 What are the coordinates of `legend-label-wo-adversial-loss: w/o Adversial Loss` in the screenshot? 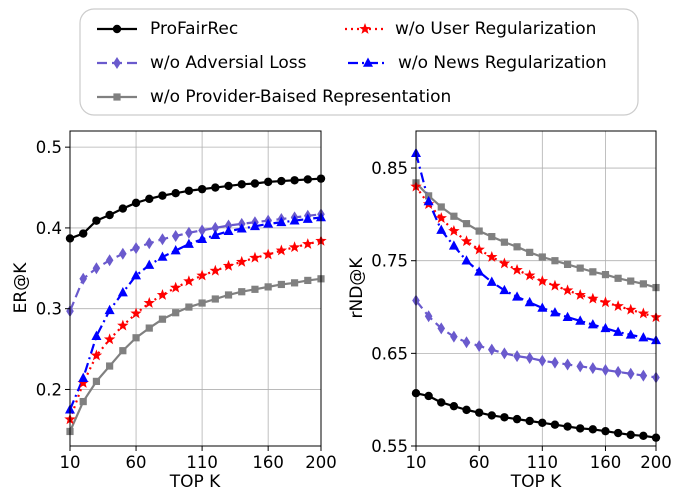 It's located at (228, 63).